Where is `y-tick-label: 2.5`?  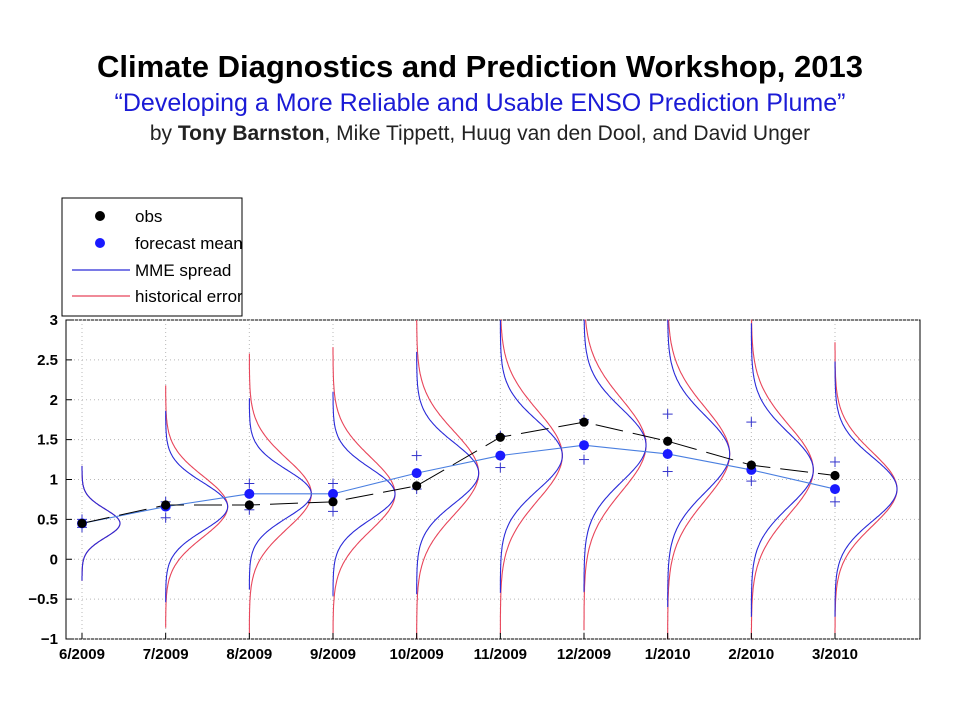
y-tick-label: 2.5 is located at coordinates (47, 360).